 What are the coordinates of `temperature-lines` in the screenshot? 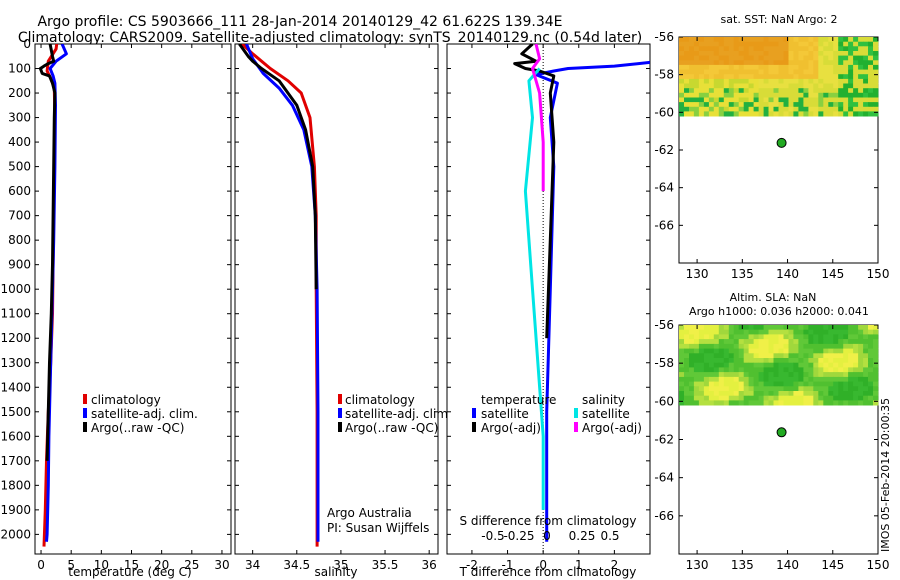 It's located at (53, 295).